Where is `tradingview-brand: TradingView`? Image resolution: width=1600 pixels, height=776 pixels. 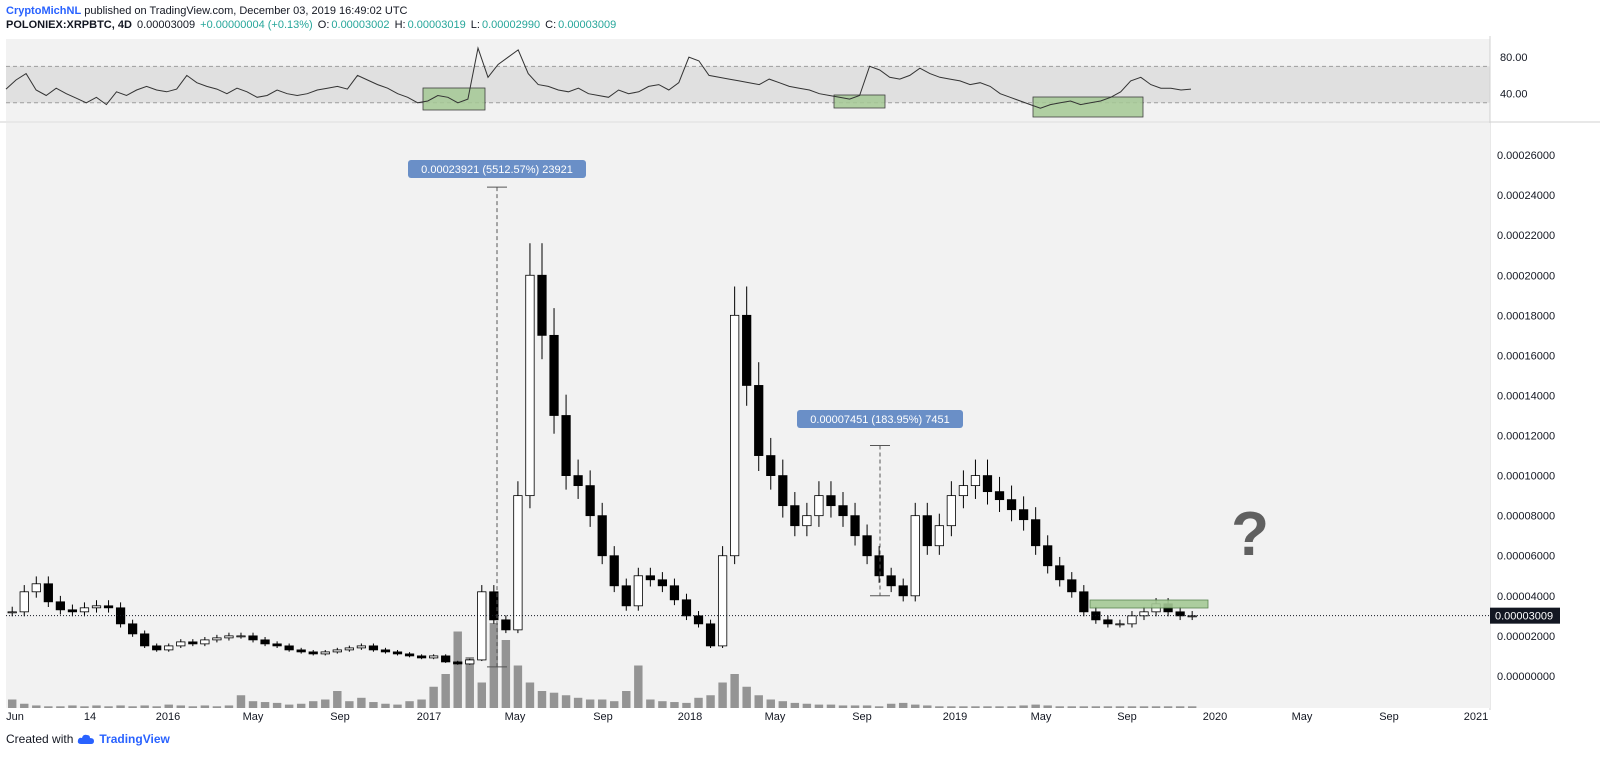 tradingview-brand: TradingView is located at coordinates (134, 739).